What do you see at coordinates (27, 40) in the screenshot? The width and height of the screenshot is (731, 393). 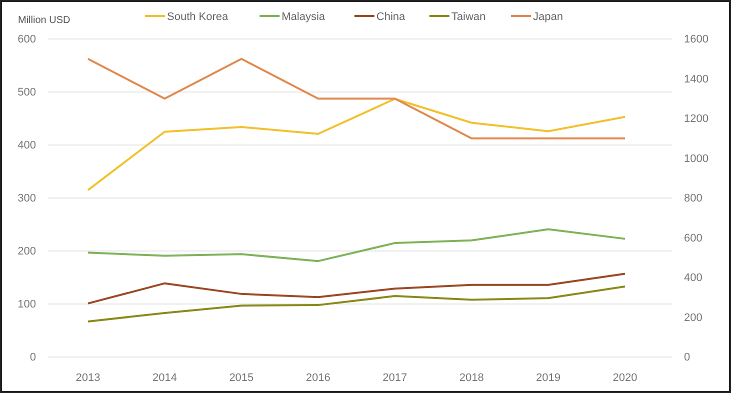 I see `y-tick-label: 600` at bounding box center [27, 40].